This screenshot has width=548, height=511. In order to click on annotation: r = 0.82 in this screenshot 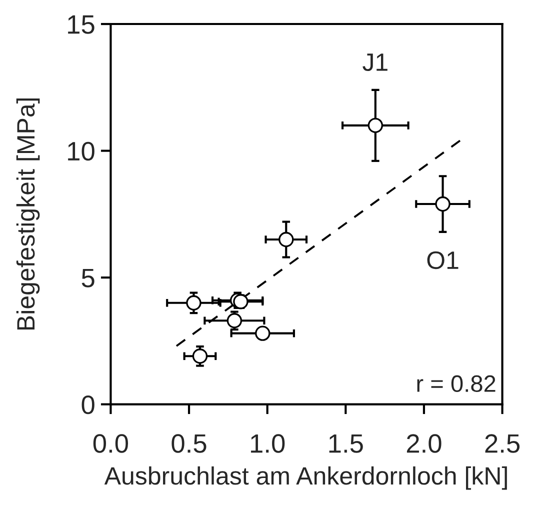, I will do `click(456, 383)`.